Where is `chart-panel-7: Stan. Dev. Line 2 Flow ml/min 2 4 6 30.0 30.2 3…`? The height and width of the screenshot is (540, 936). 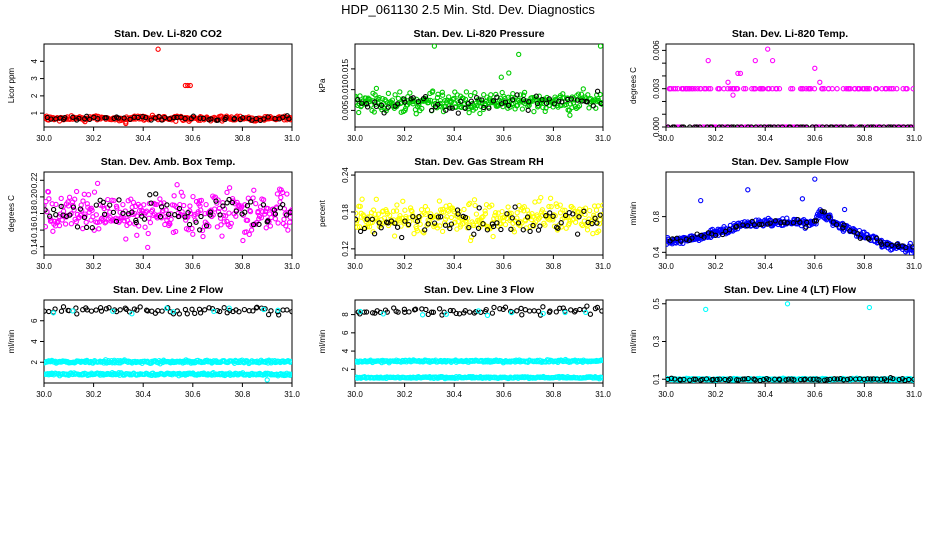
chart-panel-7: Stan. Dev. Line 2 Flow ml/min 2 4 6 30.0 30.2 3… is located at coordinates (153, 341).